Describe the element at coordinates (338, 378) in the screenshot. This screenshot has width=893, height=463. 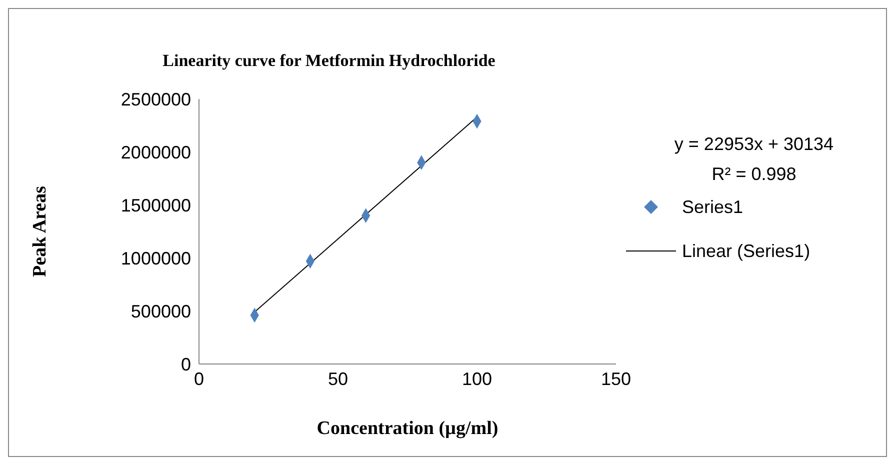
I see `x-tick-label: 50` at that location.